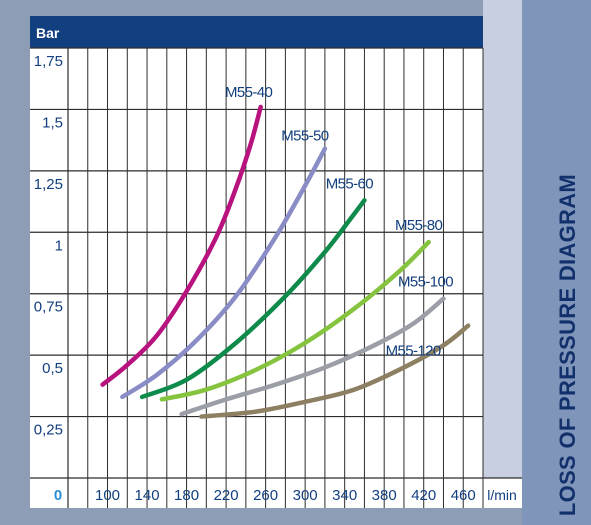  Describe the element at coordinates (256, 32) in the screenshot. I see `chart-header-bar` at that location.